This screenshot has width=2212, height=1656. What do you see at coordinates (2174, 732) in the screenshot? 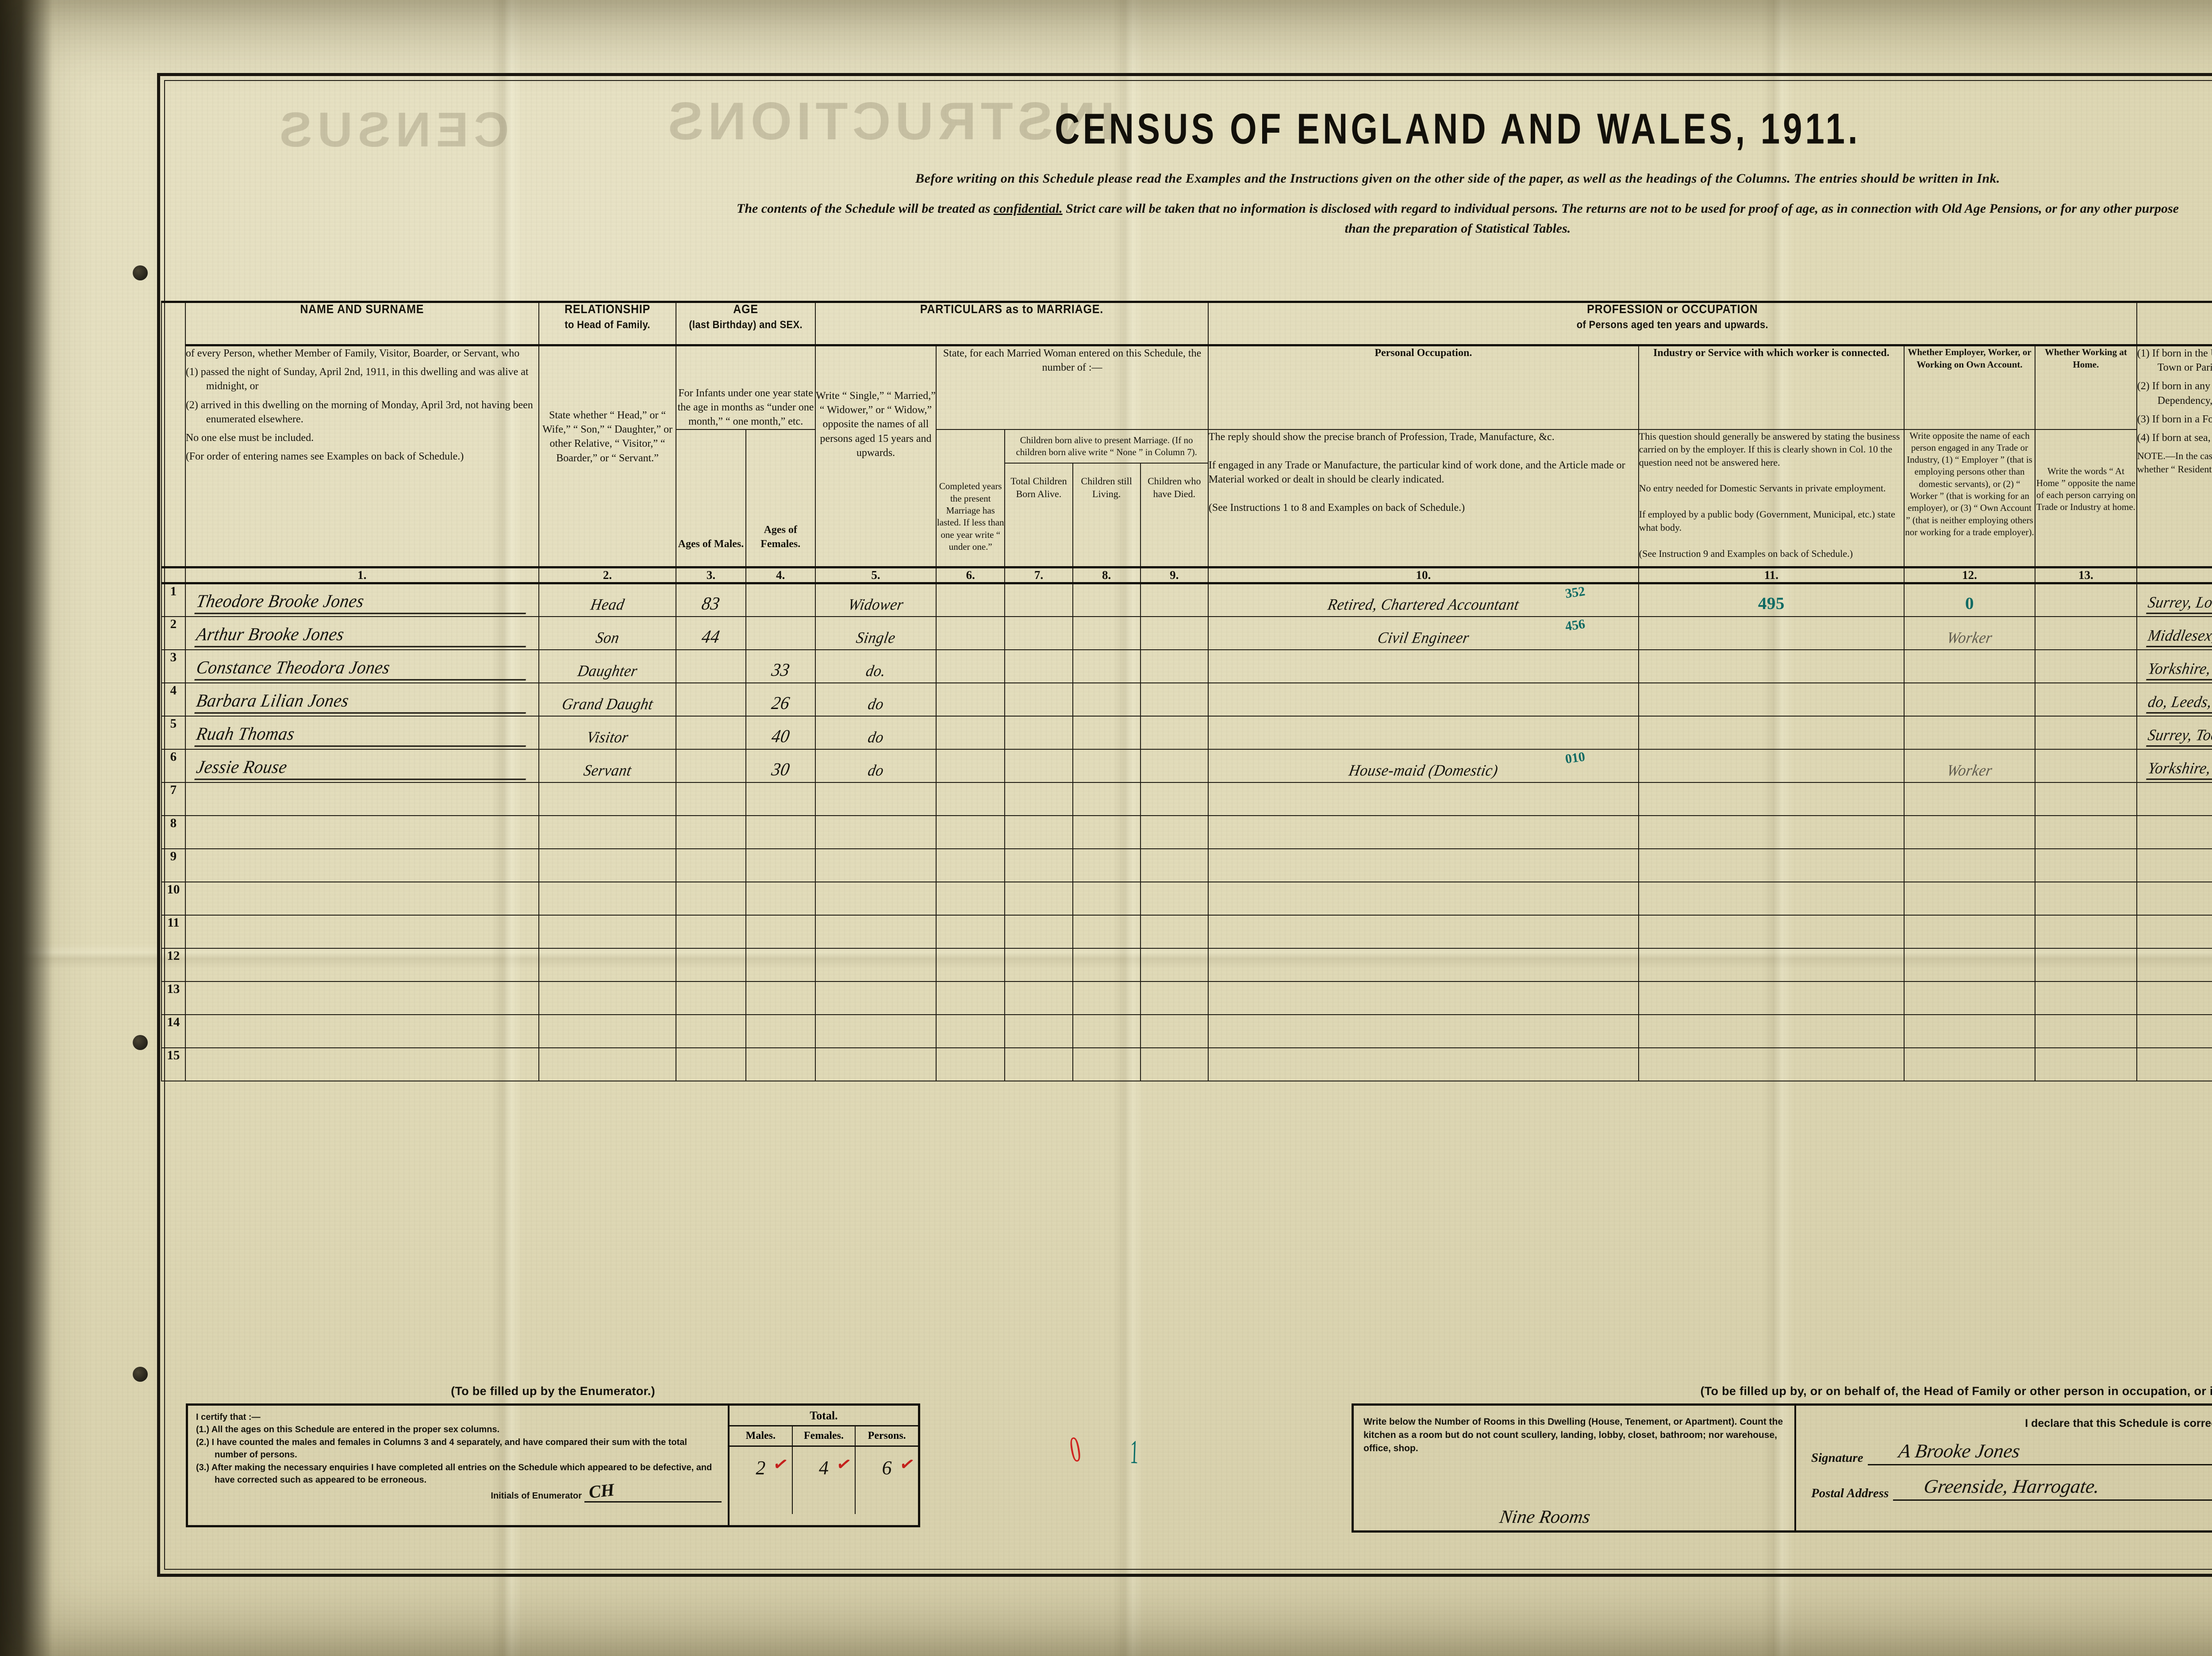
I see `cell-birthplace: Surrey, Tooting` at bounding box center [2174, 732].